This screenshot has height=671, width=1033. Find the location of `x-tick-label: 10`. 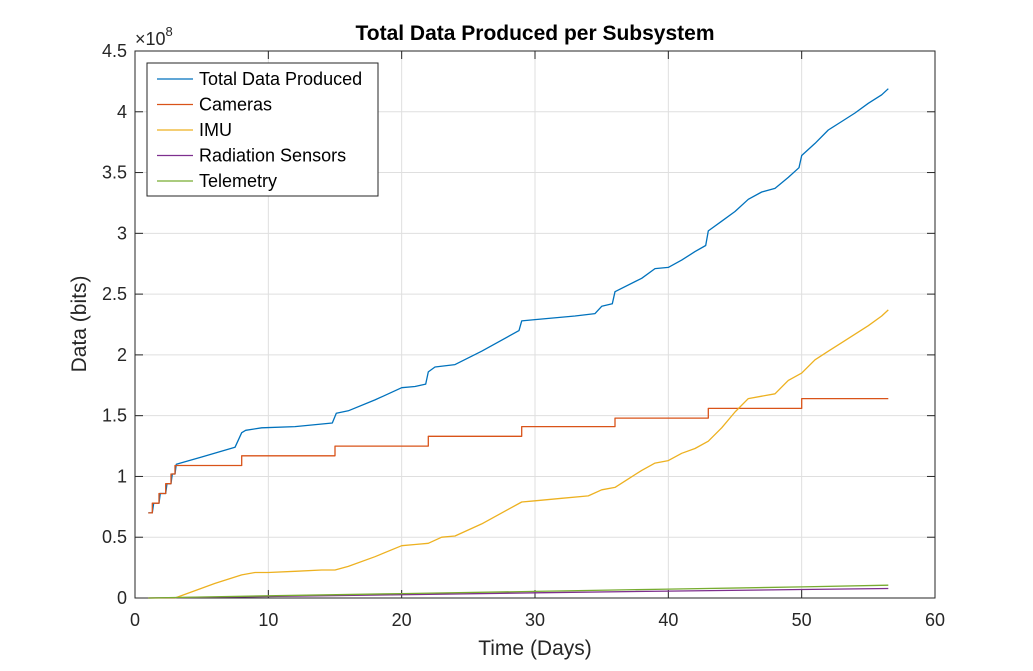

x-tick-label: 10 is located at coordinates (268, 620).